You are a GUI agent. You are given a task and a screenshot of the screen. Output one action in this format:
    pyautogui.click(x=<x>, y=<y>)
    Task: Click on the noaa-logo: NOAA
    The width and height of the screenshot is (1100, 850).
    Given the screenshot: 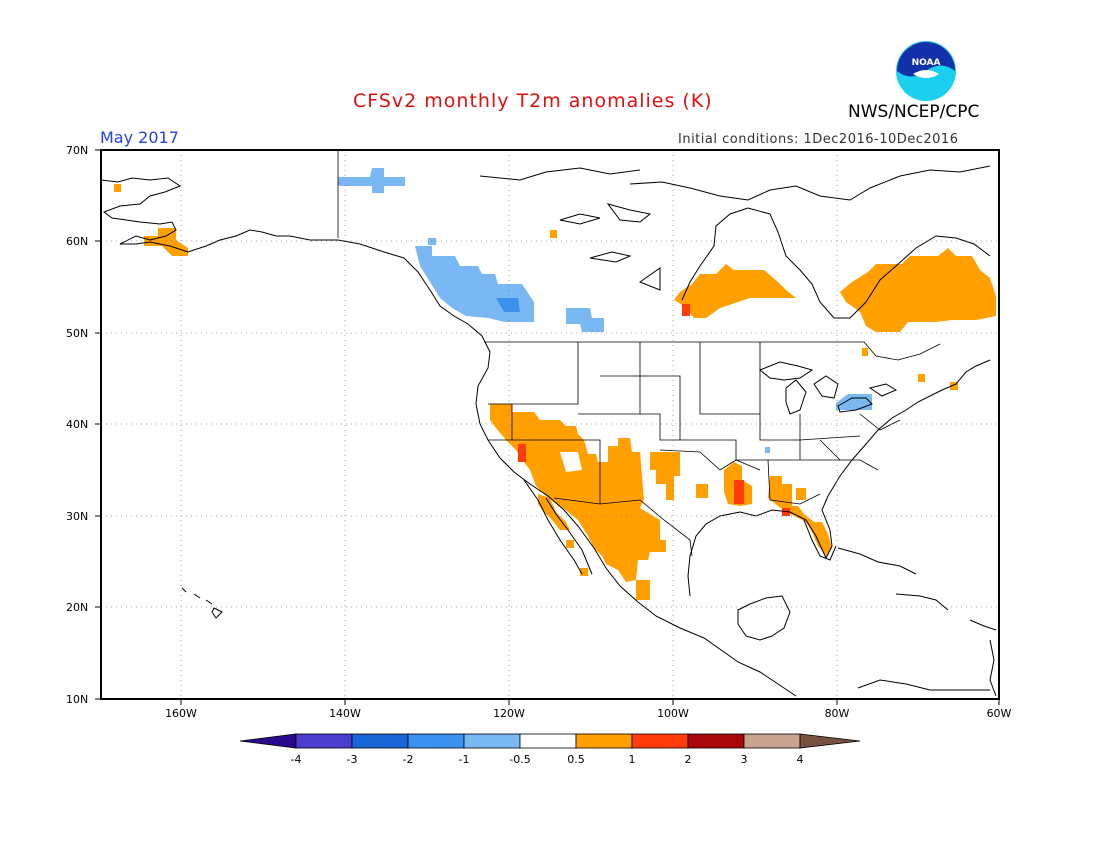 What is the action you would take?
    pyautogui.click(x=926, y=71)
    